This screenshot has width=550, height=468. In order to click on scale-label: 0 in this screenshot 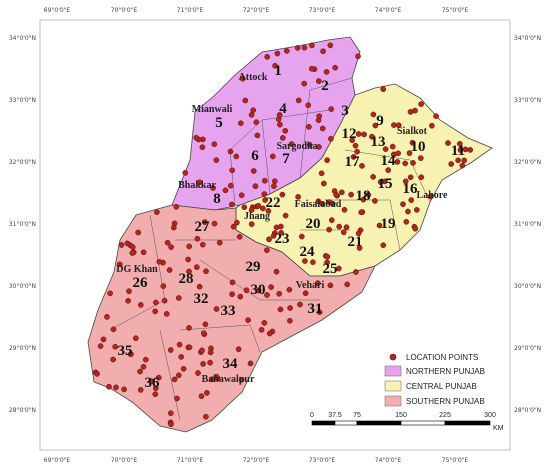, I will do `click(312, 415)`.